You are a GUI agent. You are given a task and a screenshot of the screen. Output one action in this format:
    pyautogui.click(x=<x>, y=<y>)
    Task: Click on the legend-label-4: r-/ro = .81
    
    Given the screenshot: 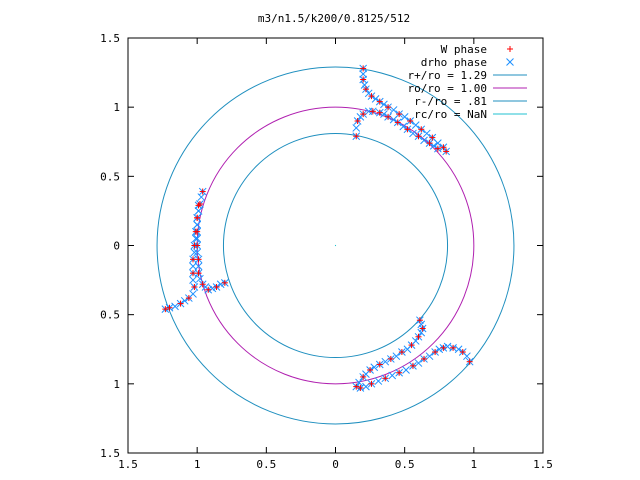 What is the action you would take?
    pyautogui.click(x=450, y=101)
    